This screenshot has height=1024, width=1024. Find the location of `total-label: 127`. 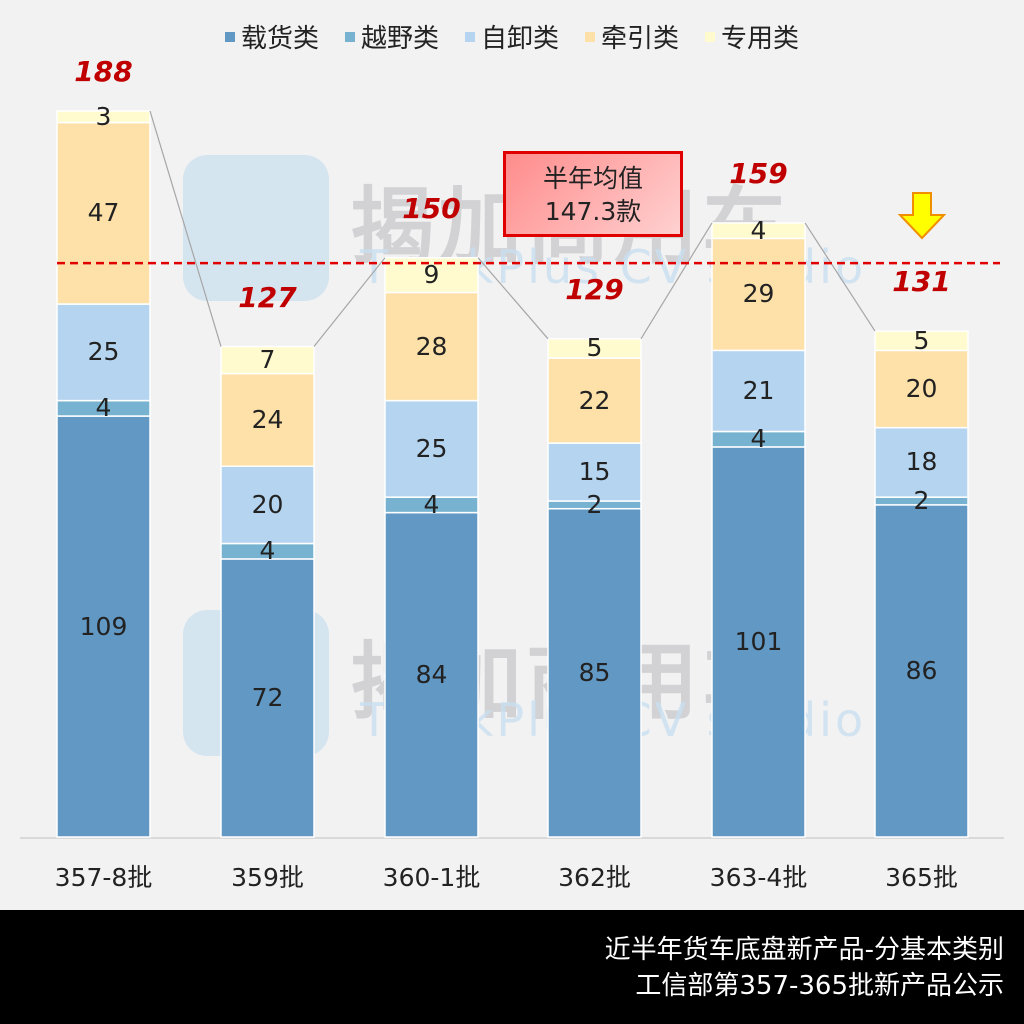

total-label: 127 is located at coordinates (267, 297).